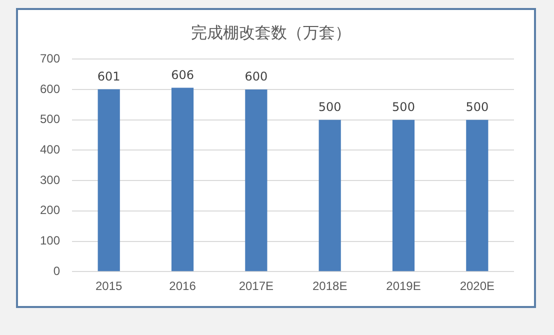 The image size is (554, 335). Describe the element at coordinates (256, 286) in the screenshot. I see `x-tick-label: 2017E` at that location.